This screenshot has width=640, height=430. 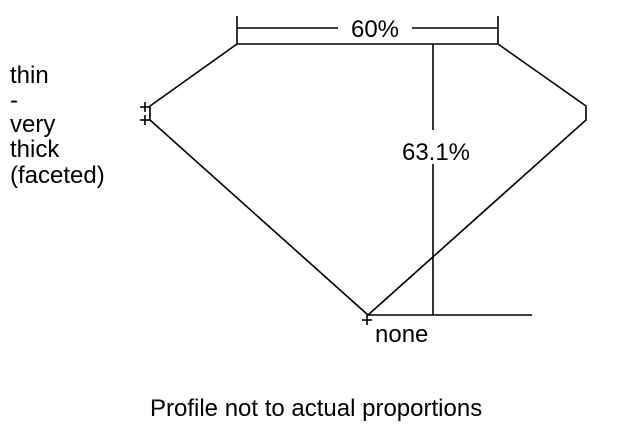 What do you see at coordinates (14, 100) in the screenshot?
I see `girdle-label-line: -` at bounding box center [14, 100].